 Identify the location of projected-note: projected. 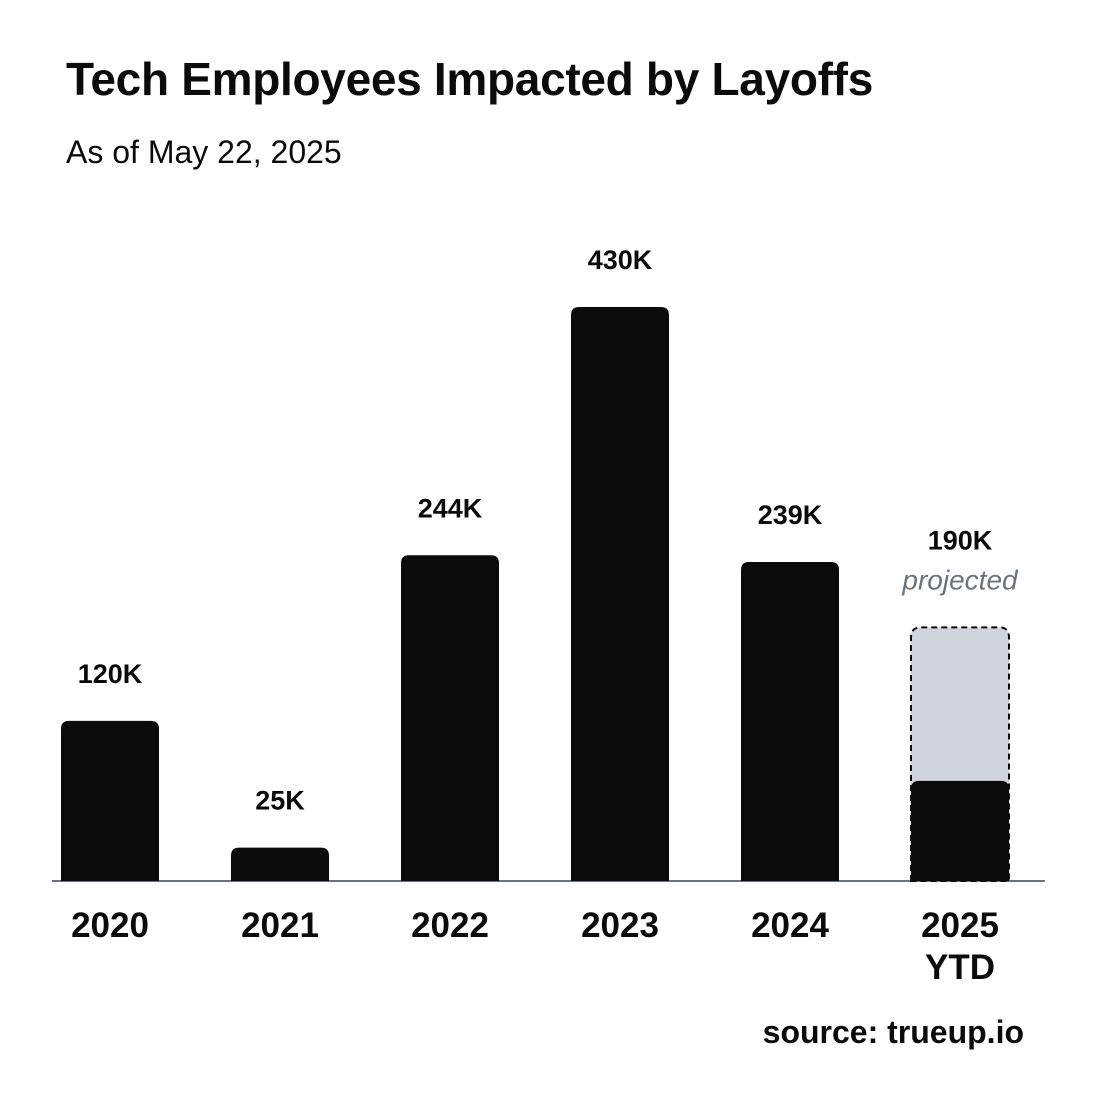
(960, 579).